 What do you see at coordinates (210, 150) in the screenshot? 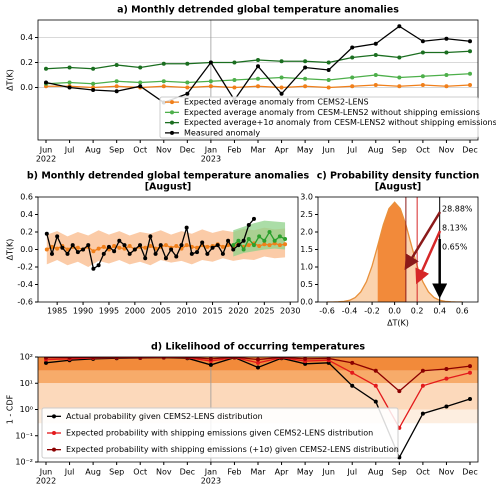
I see `x-tick-label: Jan` at bounding box center [210, 150].